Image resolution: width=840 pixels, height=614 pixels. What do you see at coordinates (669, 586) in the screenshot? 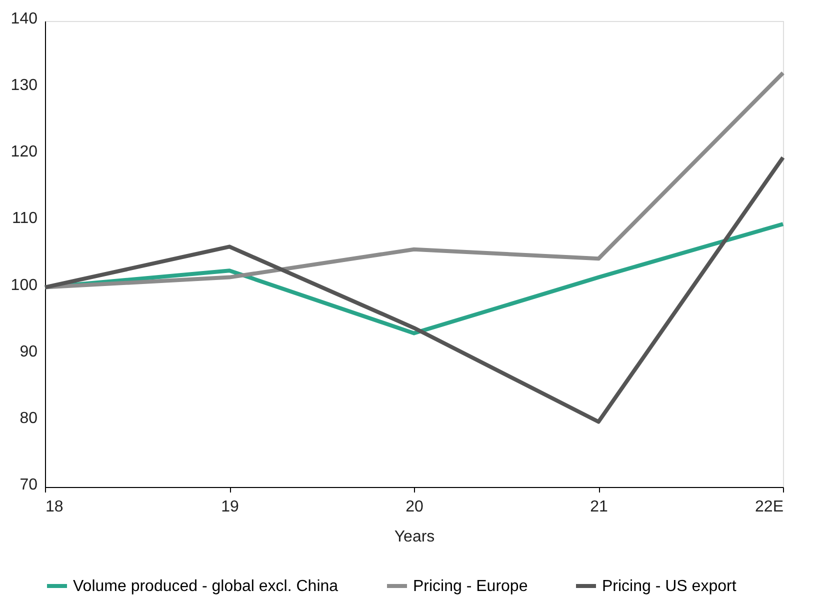
I see `legend-label: Pricing - US export` at bounding box center [669, 586].